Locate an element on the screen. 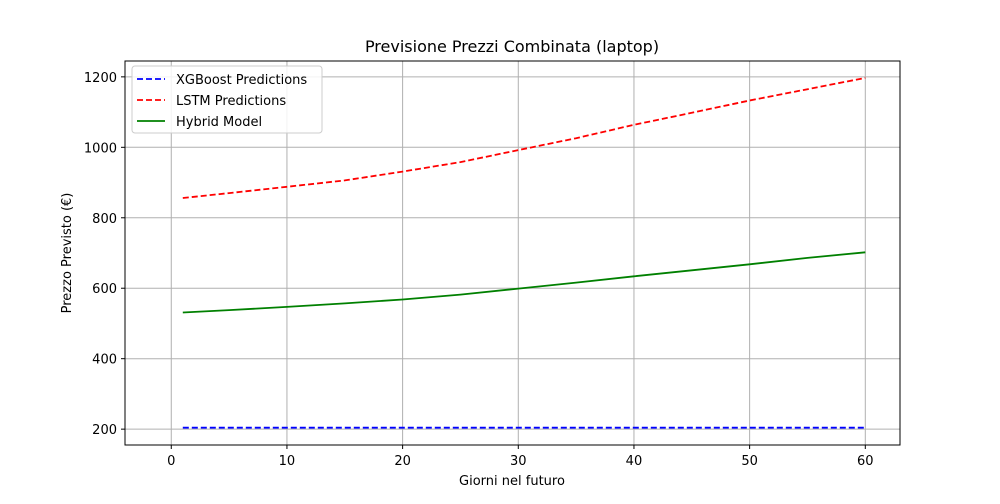 The height and width of the screenshot is (504, 1000). legend-label-0: XGBoost Predictions is located at coordinates (241, 80).